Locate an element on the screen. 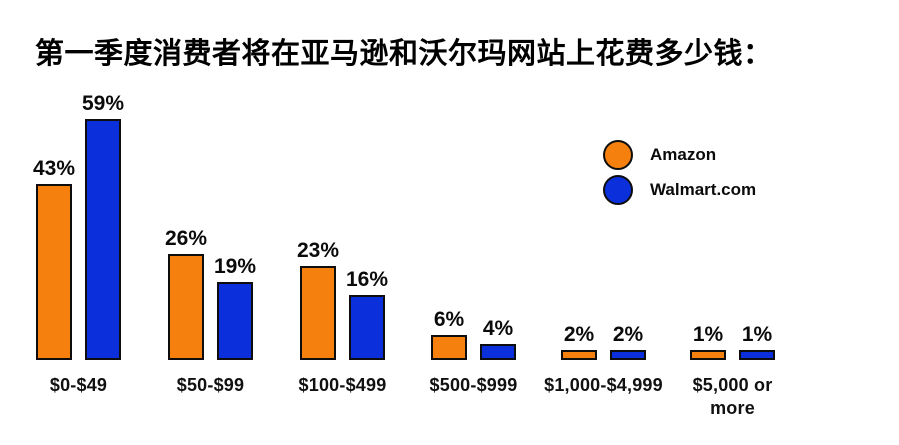 The height and width of the screenshot is (445, 899). bar-value-label-walmartcom-4: 2% is located at coordinates (628, 334).